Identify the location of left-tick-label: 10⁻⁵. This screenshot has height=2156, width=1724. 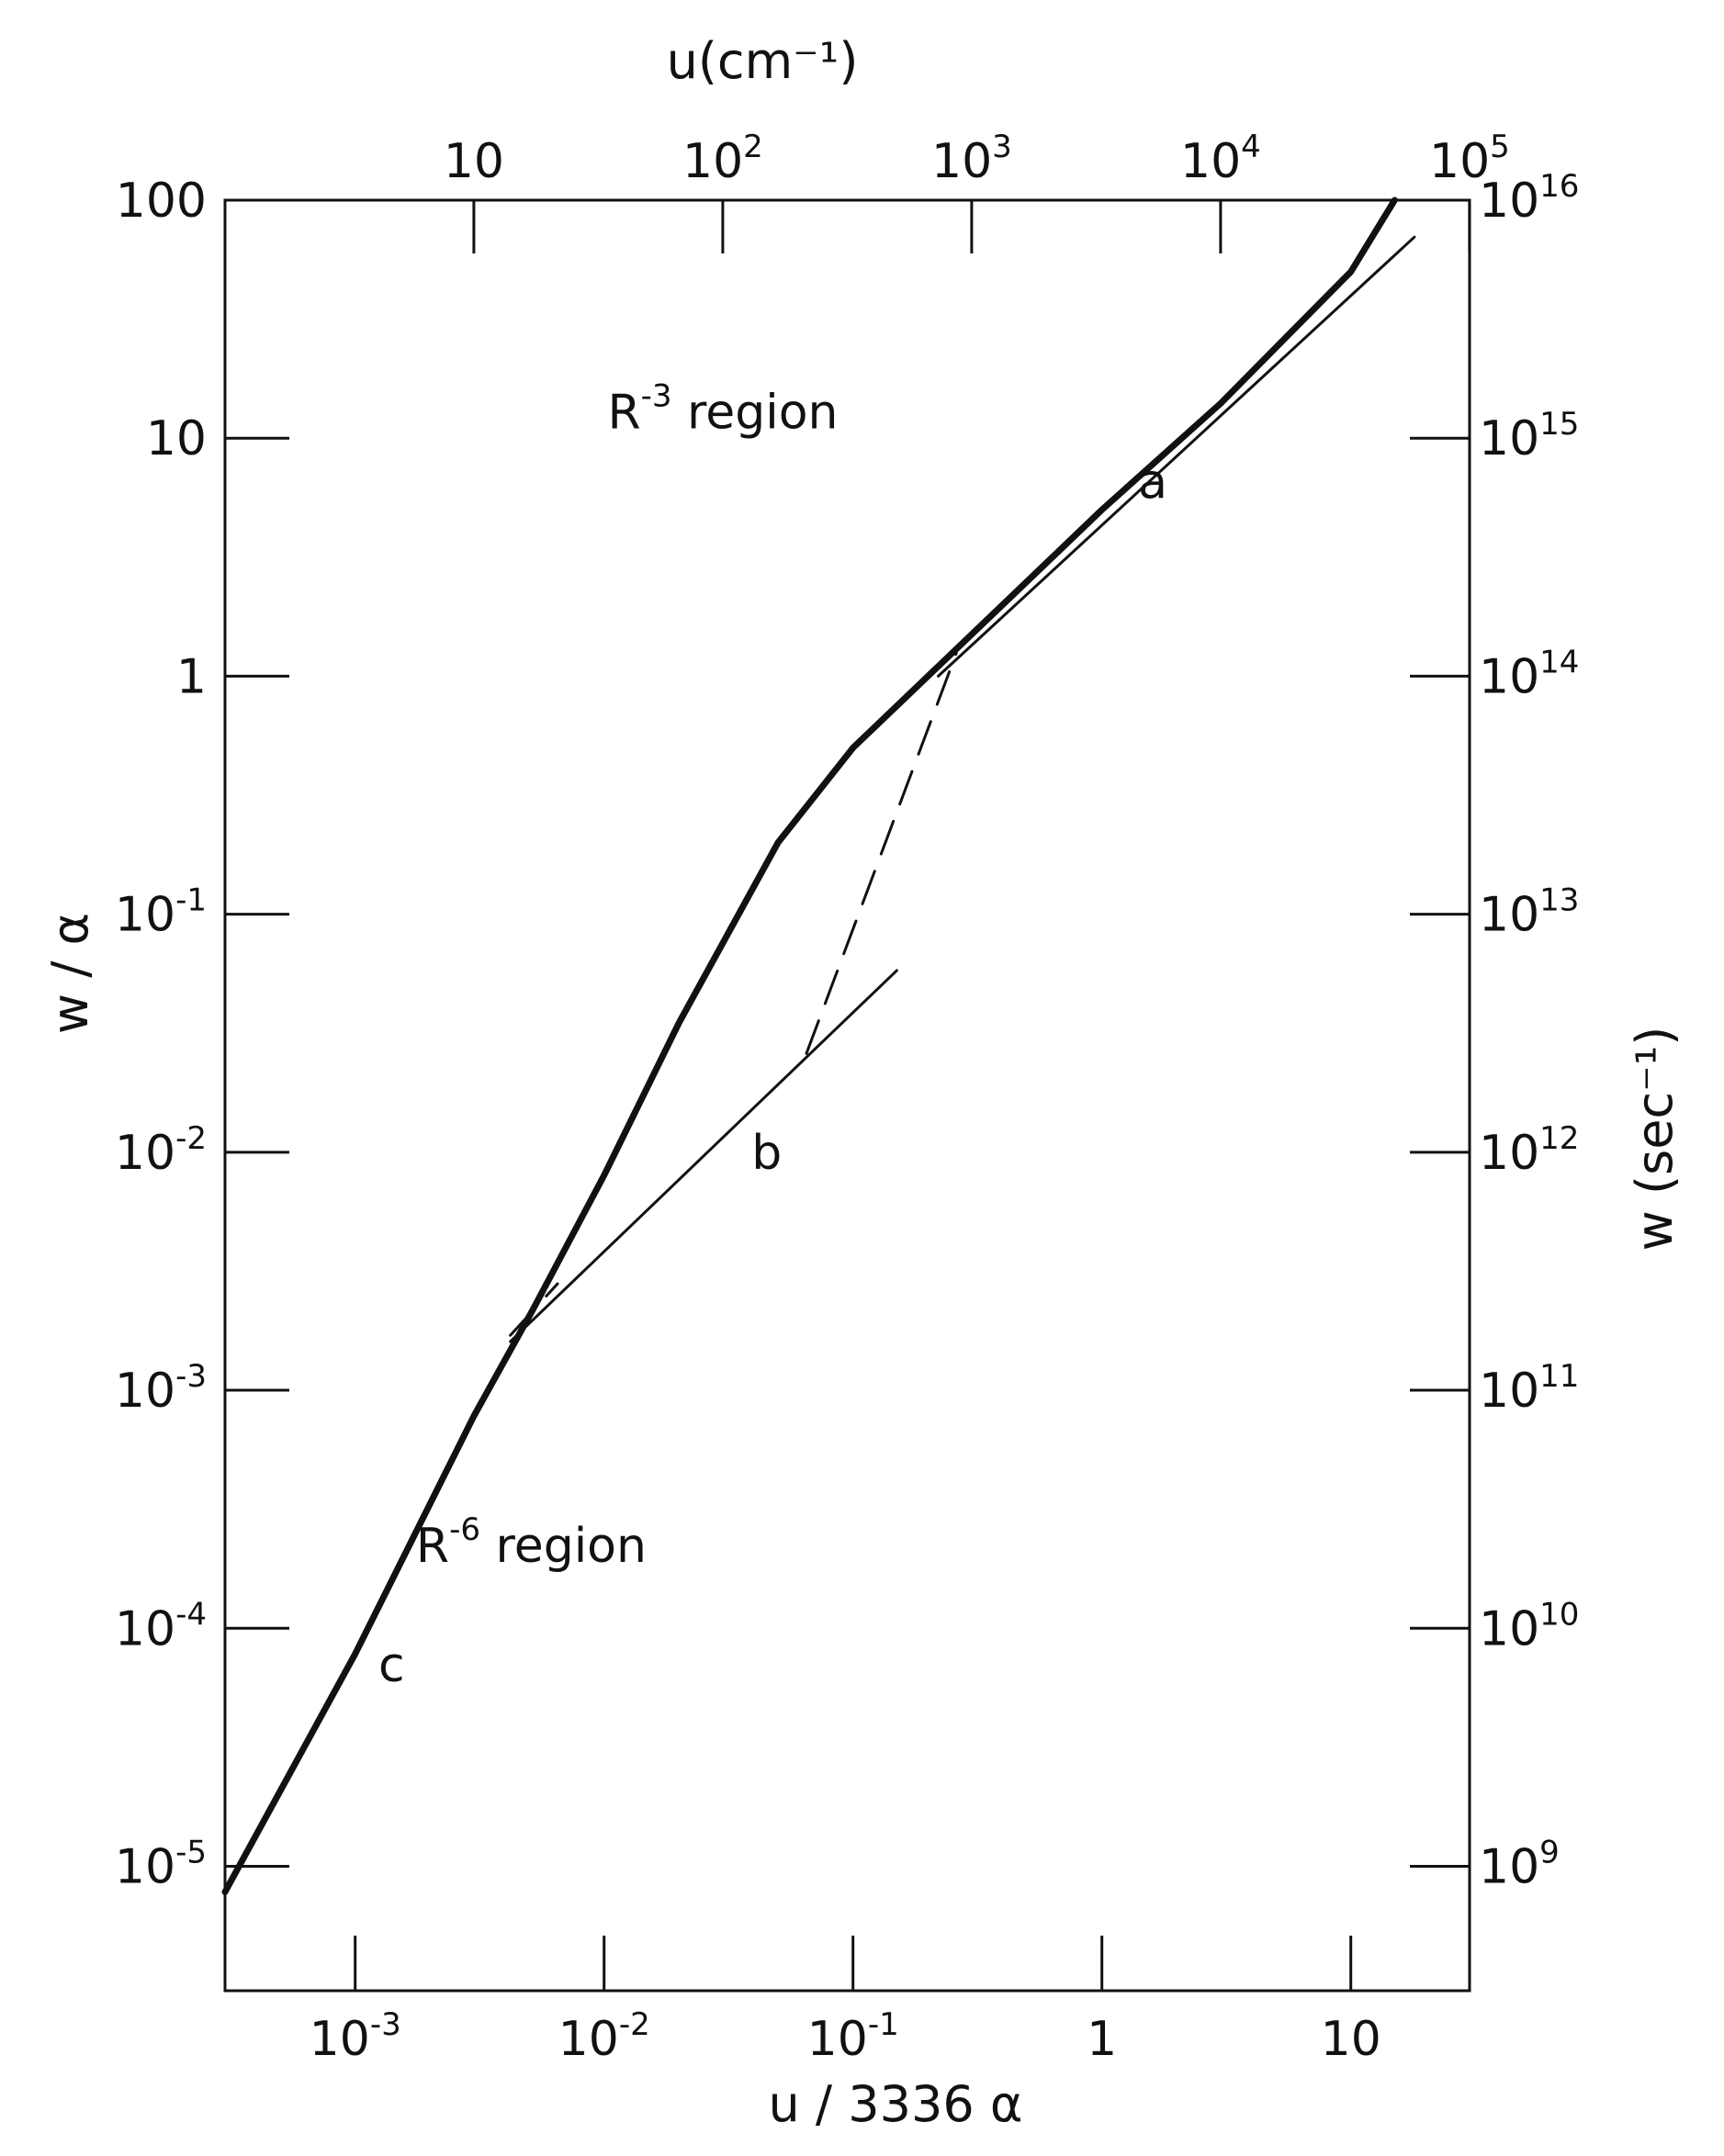
(161, 1864).